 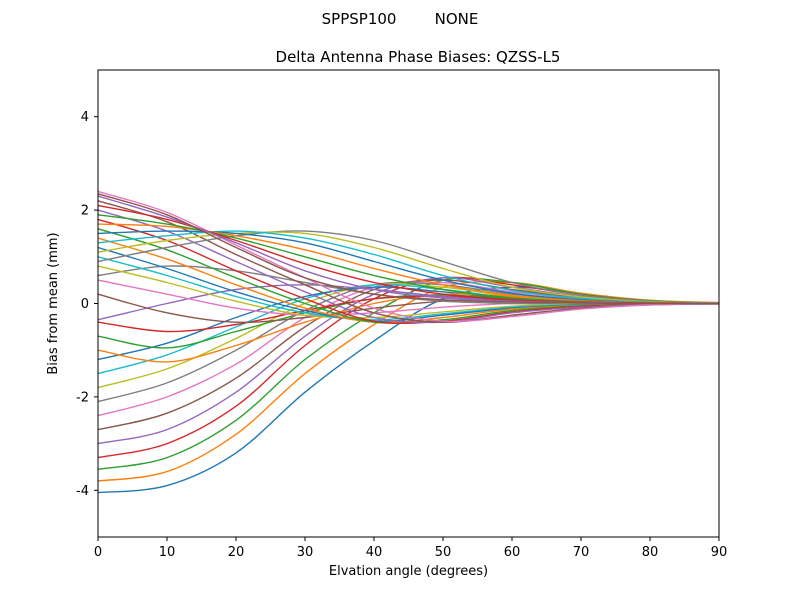 I want to click on x-tick-label: 70, so click(x=581, y=552).